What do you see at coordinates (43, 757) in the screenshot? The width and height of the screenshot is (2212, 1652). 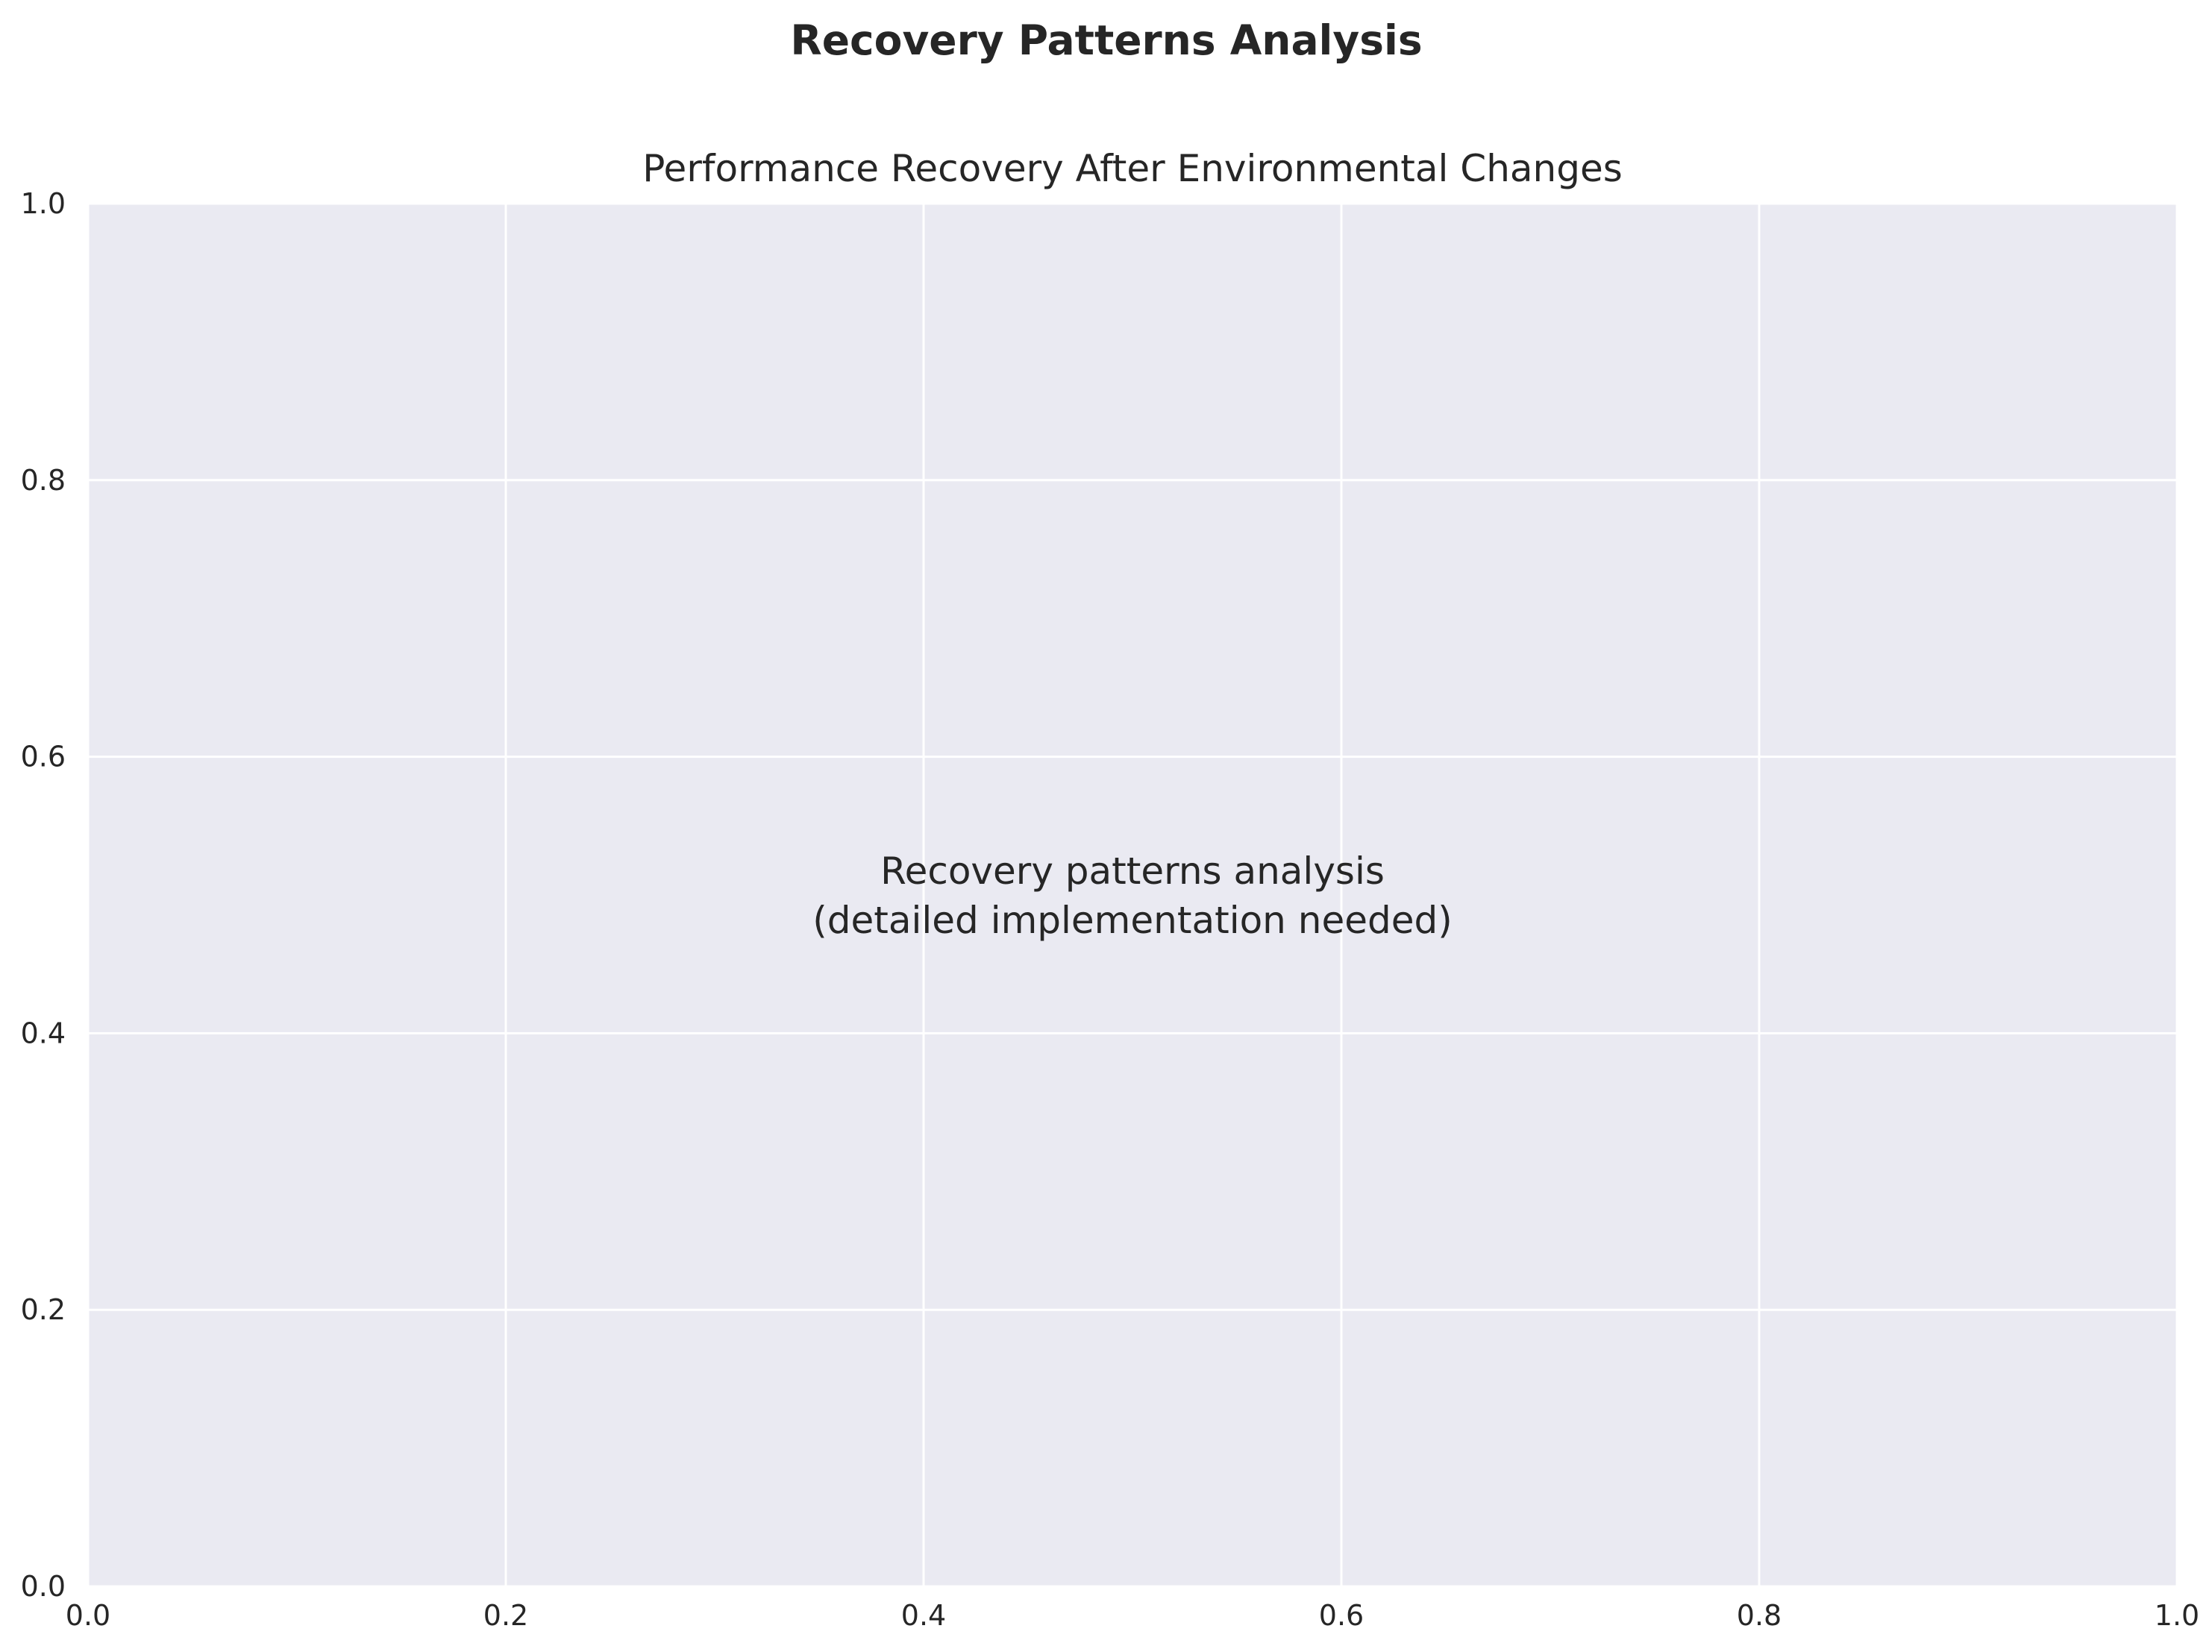 I see `y-tick-label: 0.6` at bounding box center [43, 757].